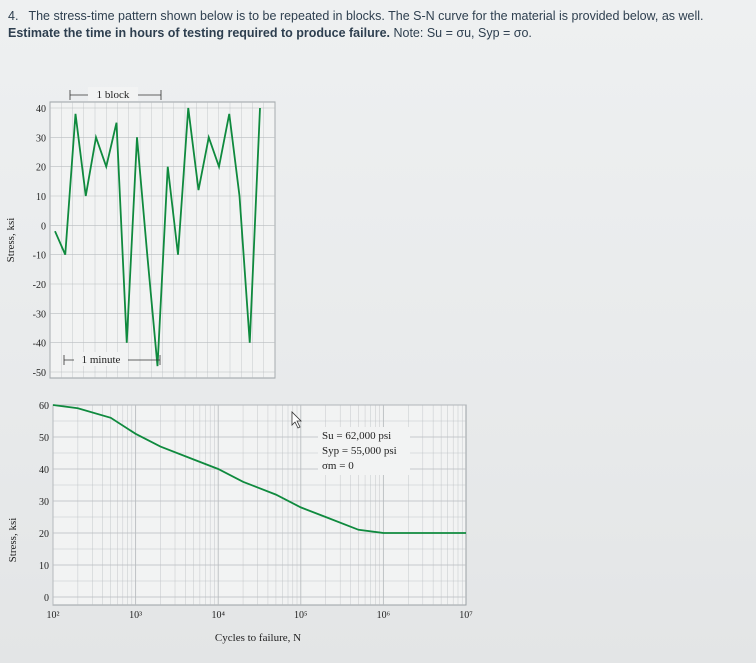  I want to click on stress-time-y-tick-label: 40, so click(41, 109).